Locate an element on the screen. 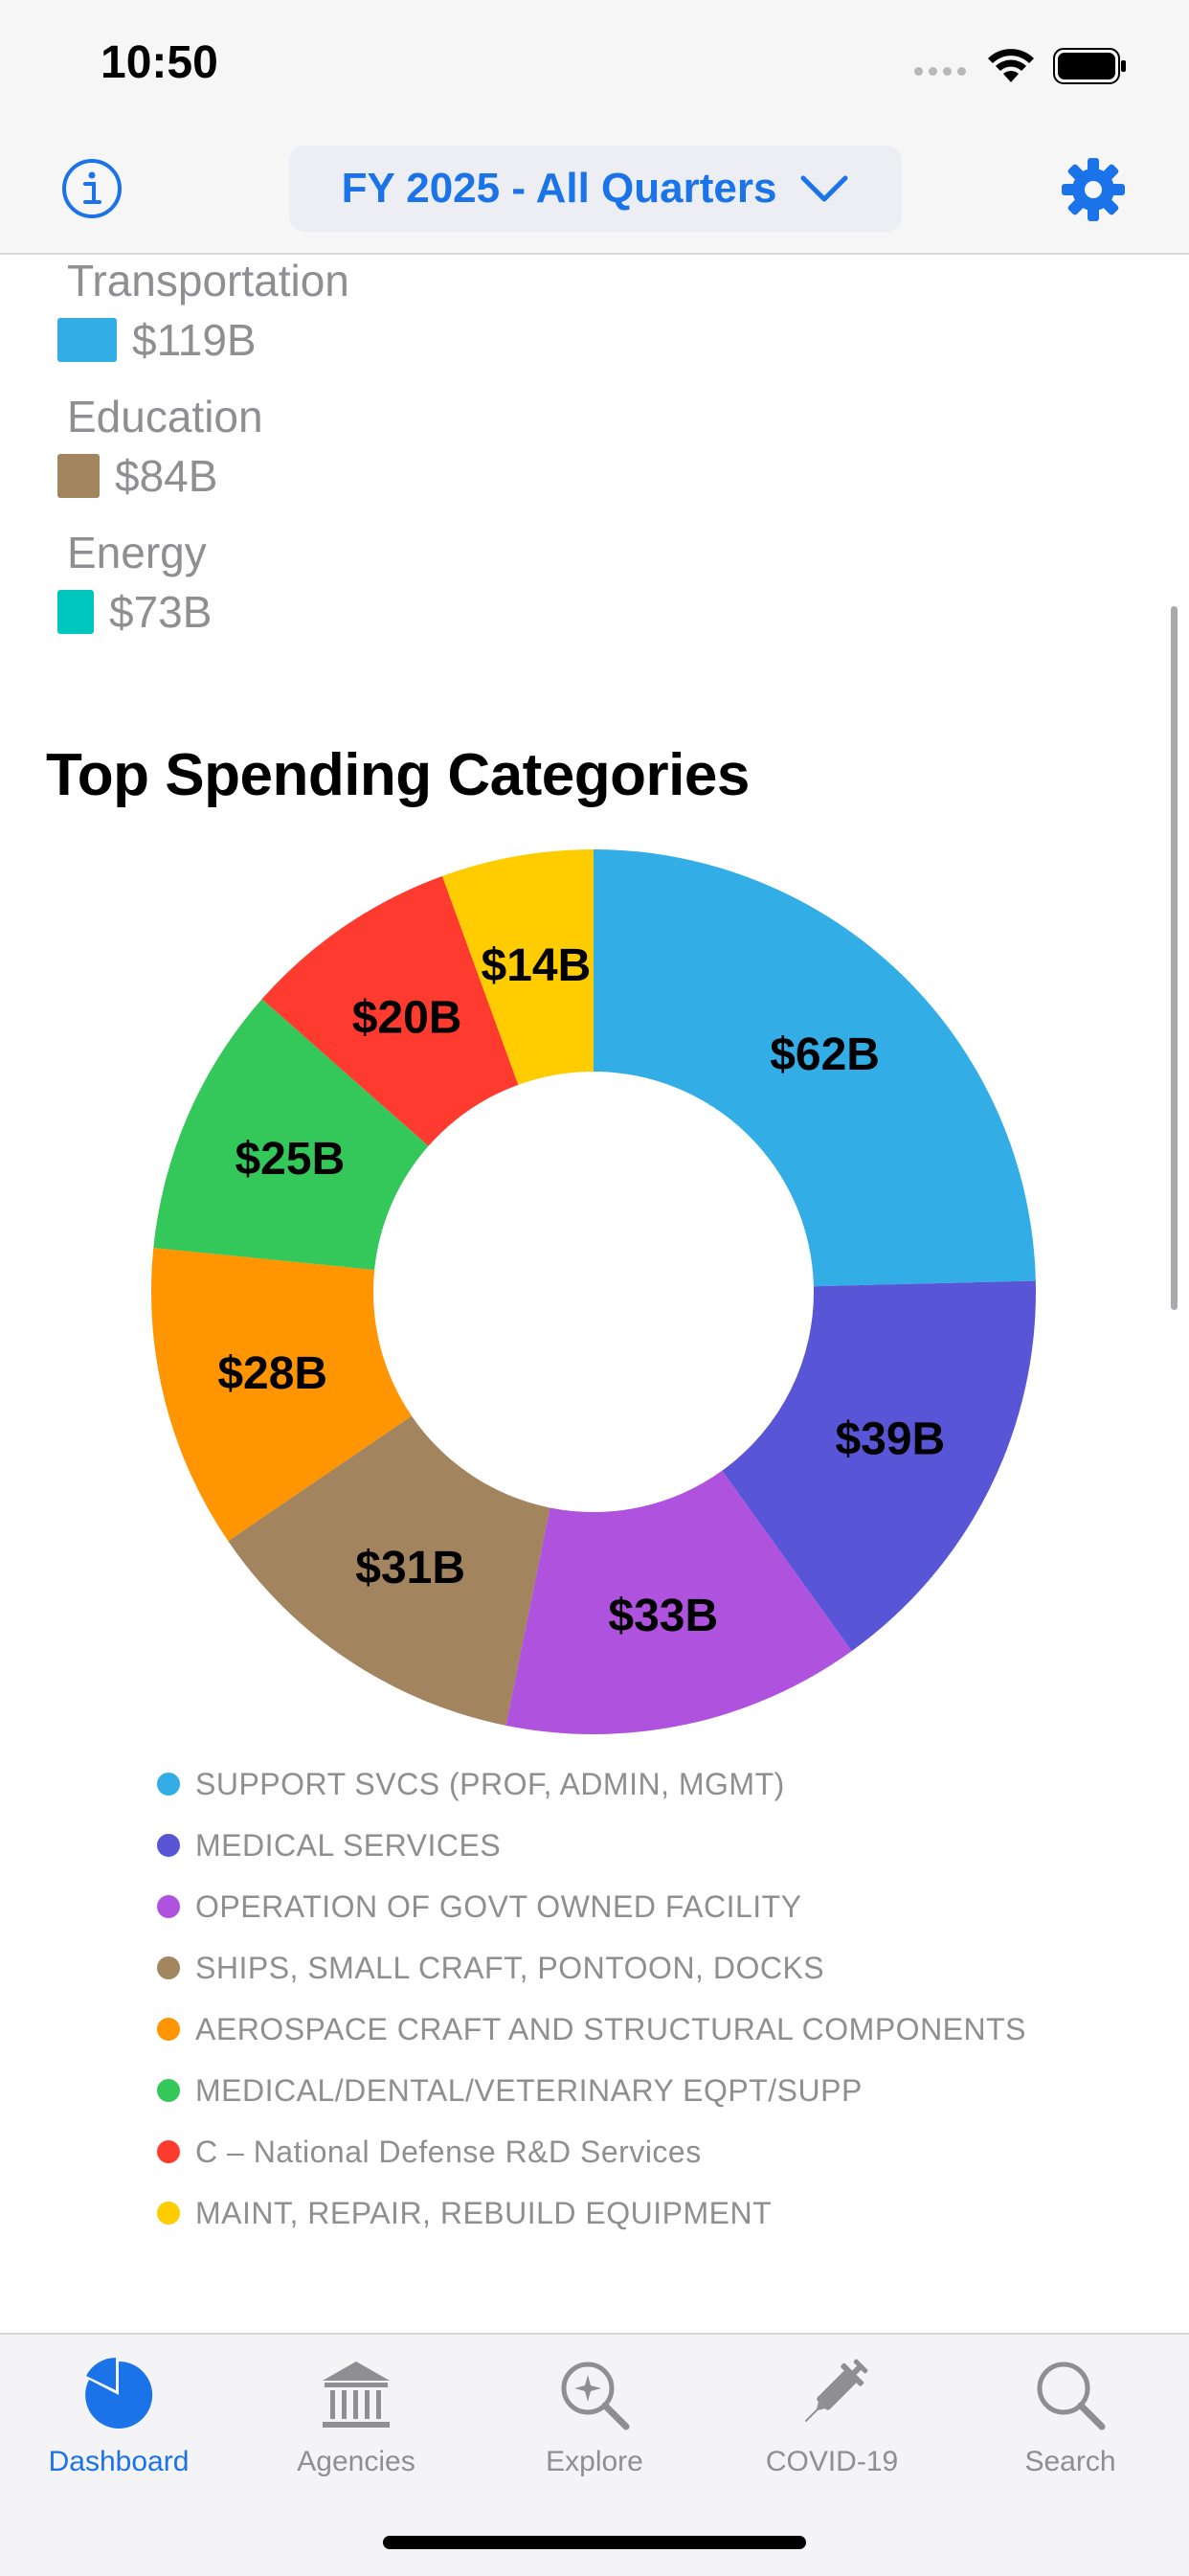  slice-value-label: $62B is located at coordinates (825, 1054).